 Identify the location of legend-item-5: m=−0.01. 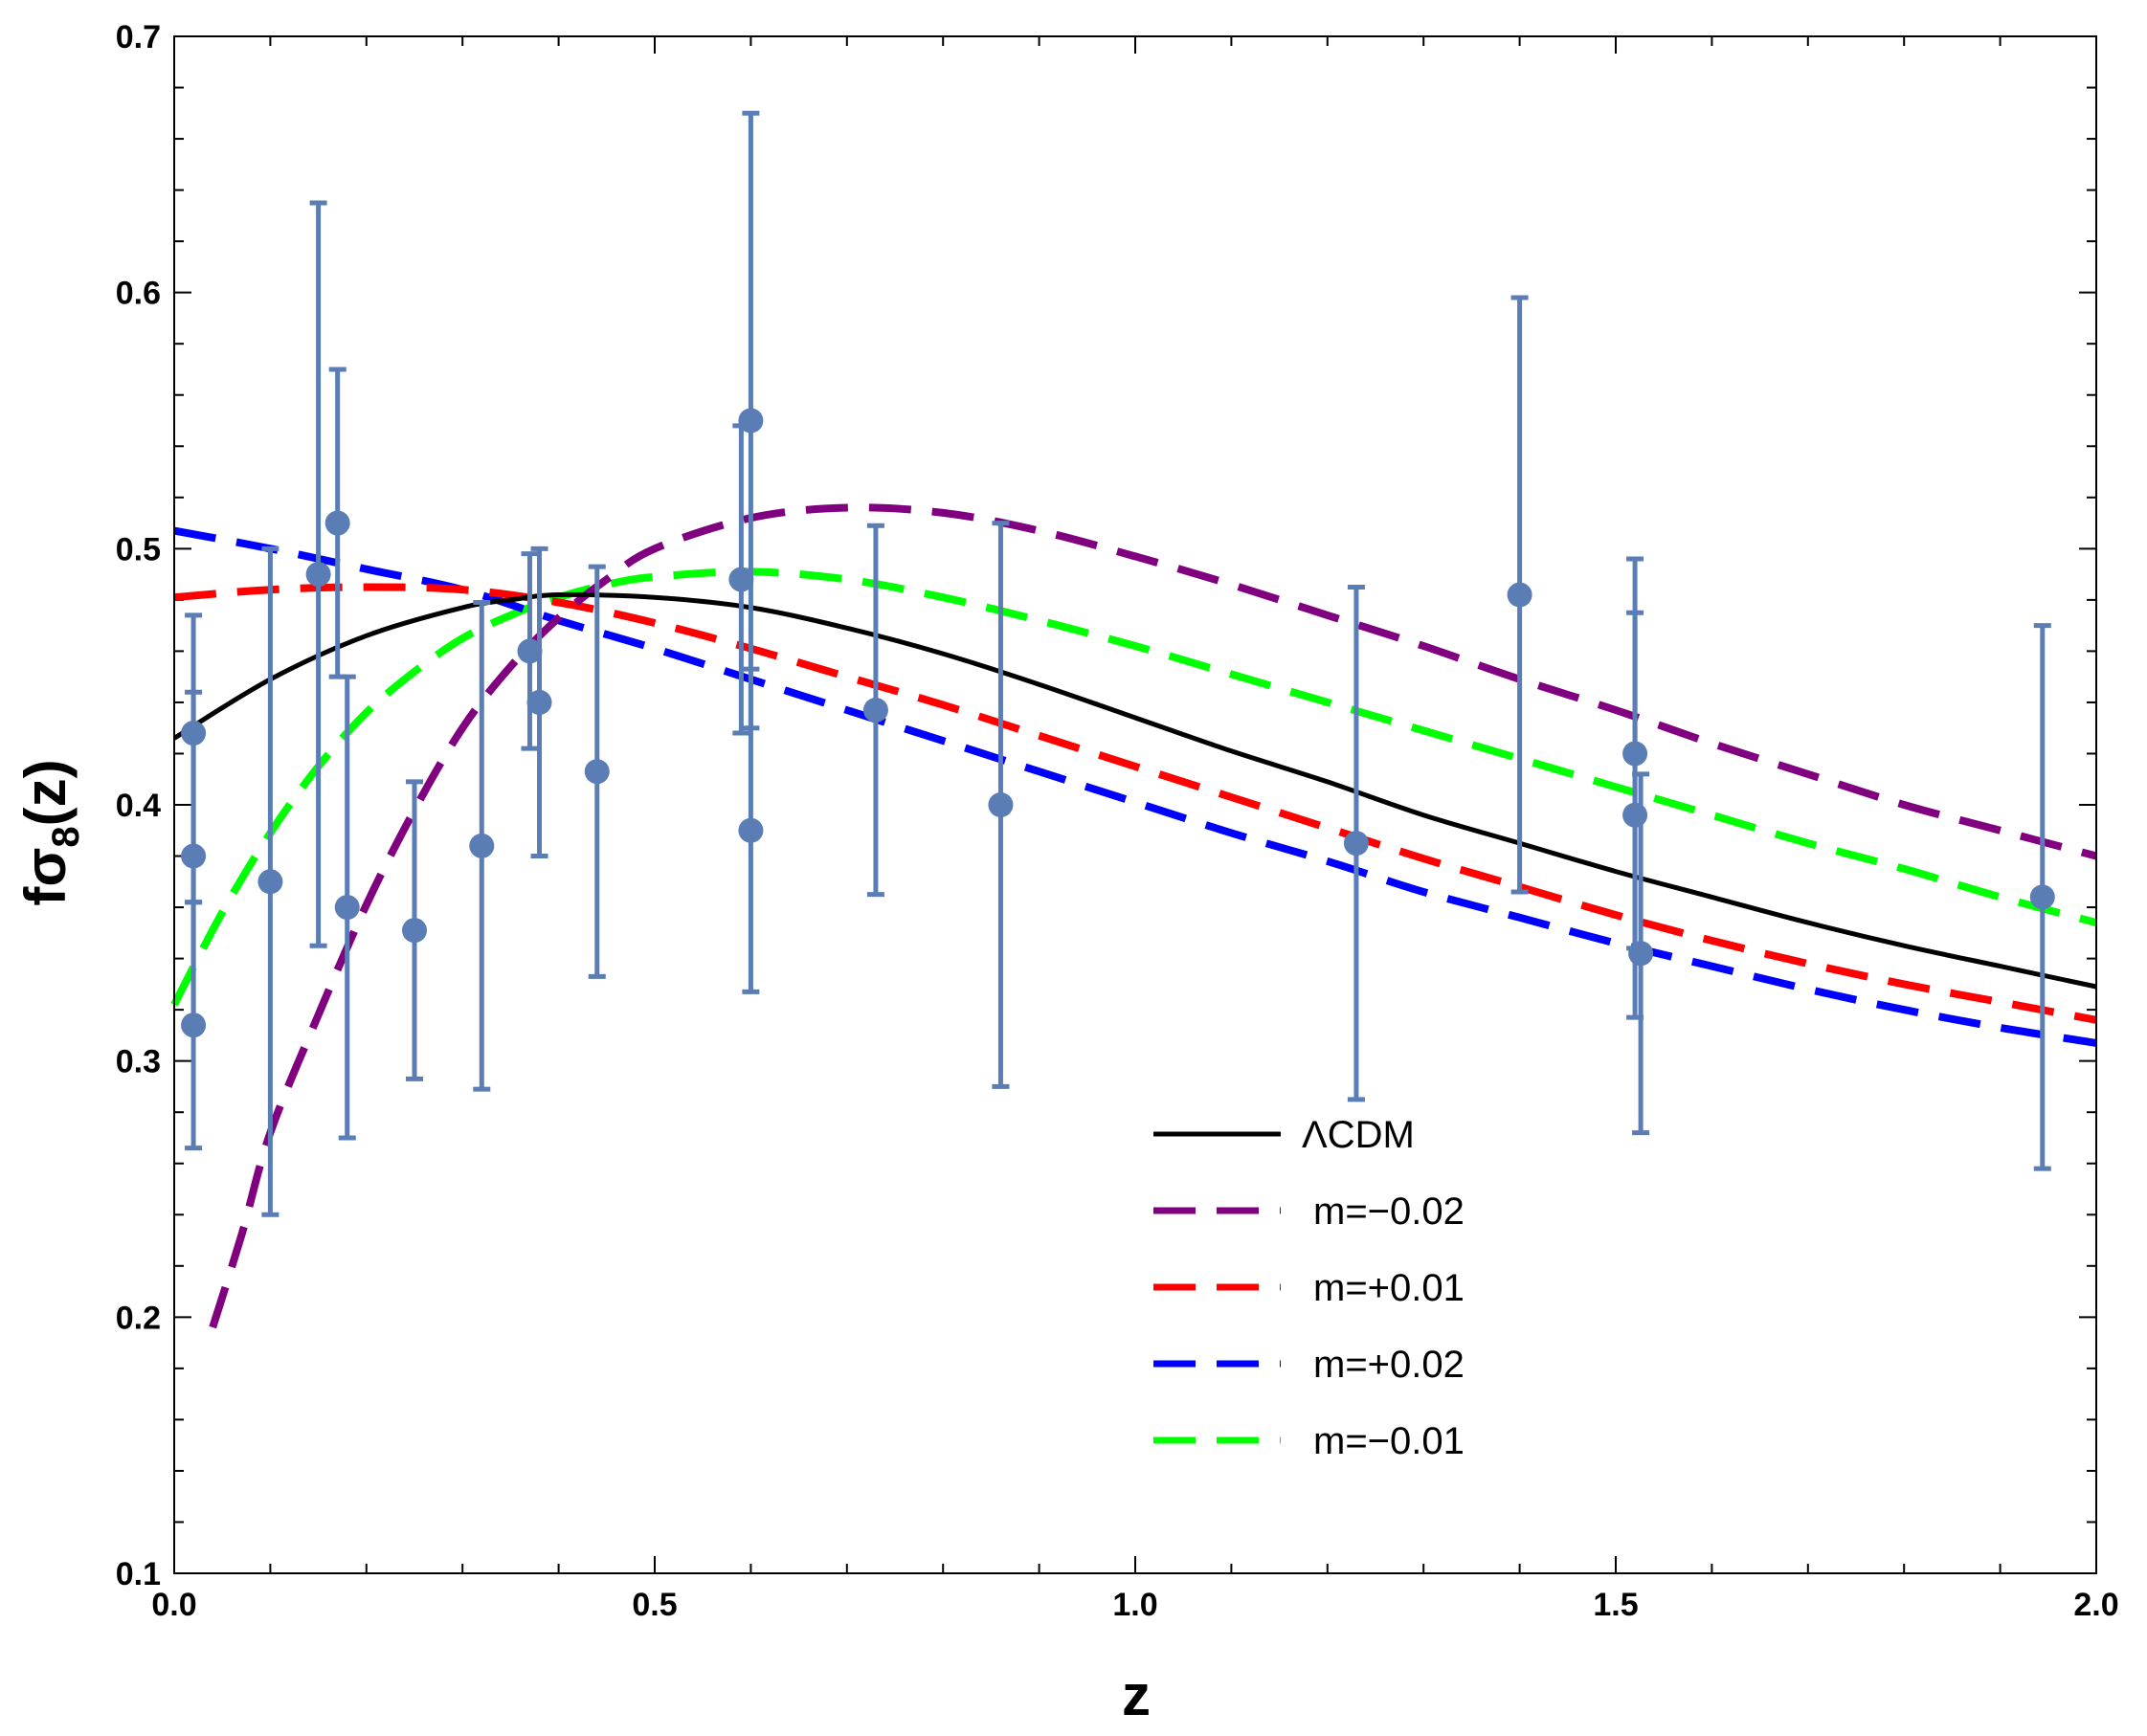
(1309, 1441).